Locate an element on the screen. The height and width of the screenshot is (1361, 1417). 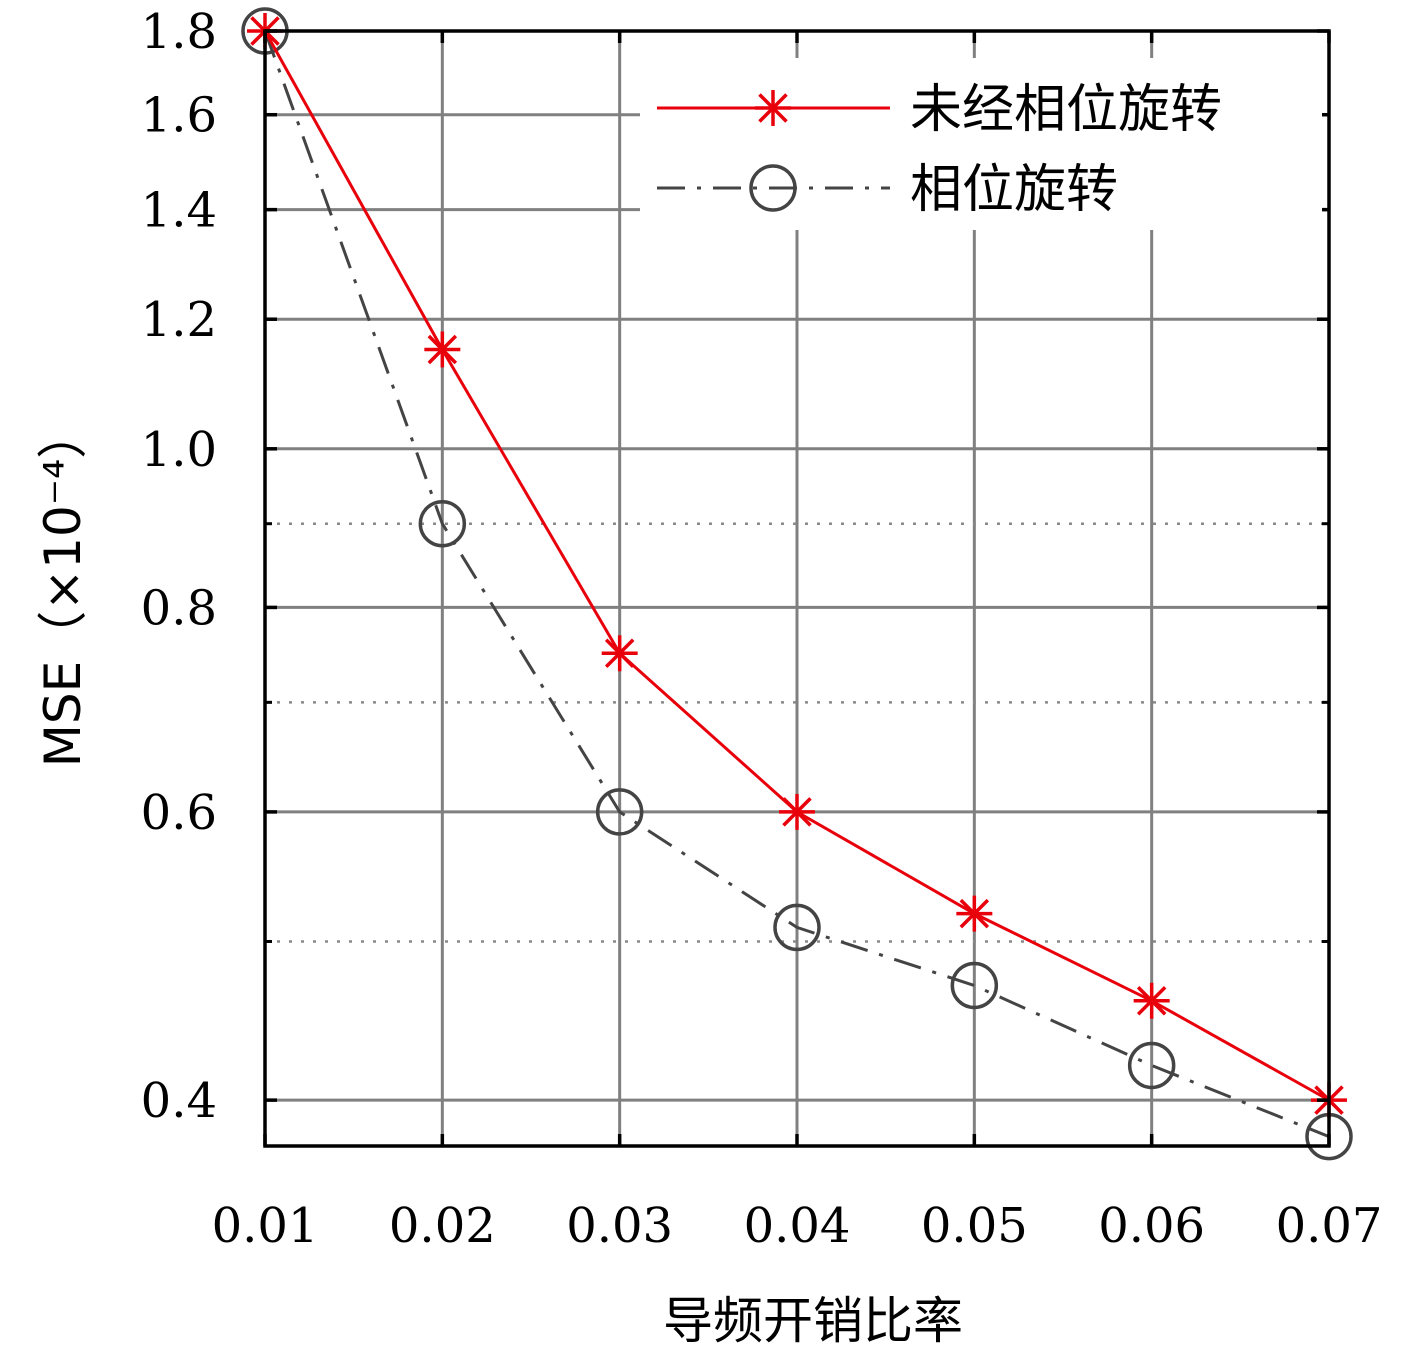
y-tick-label: 1.6 is located at coordinates (179, 116).